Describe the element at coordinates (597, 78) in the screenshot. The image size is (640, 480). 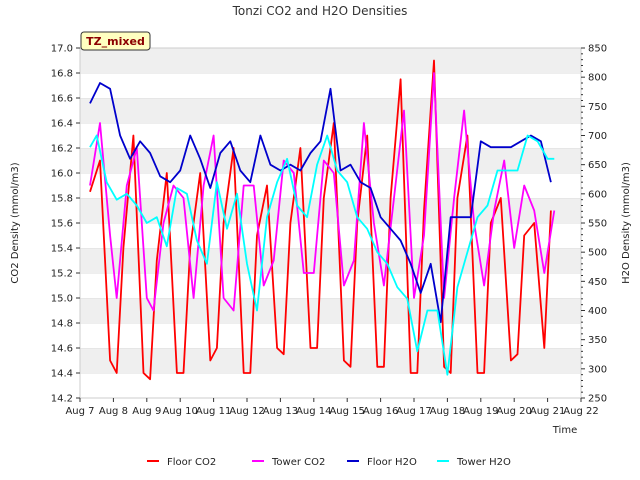
I see `y-right-tick-label: 800` at that location.